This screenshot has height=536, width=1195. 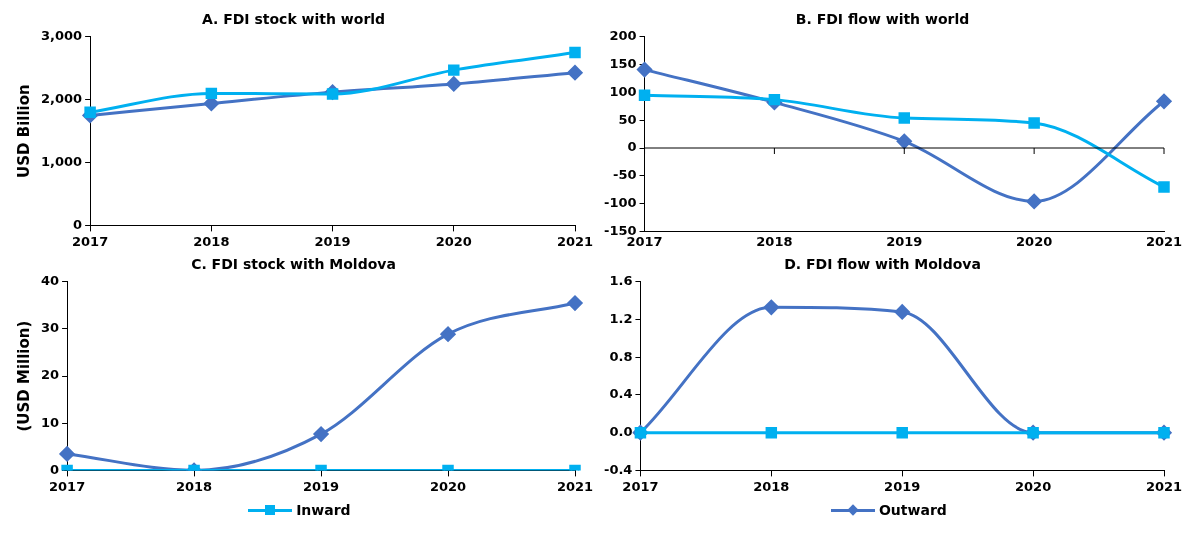 What do you see at coordinates (621, 318) in the screenshot?
I see `y-tick-label: 1.2` at bounding box center [621, 318].